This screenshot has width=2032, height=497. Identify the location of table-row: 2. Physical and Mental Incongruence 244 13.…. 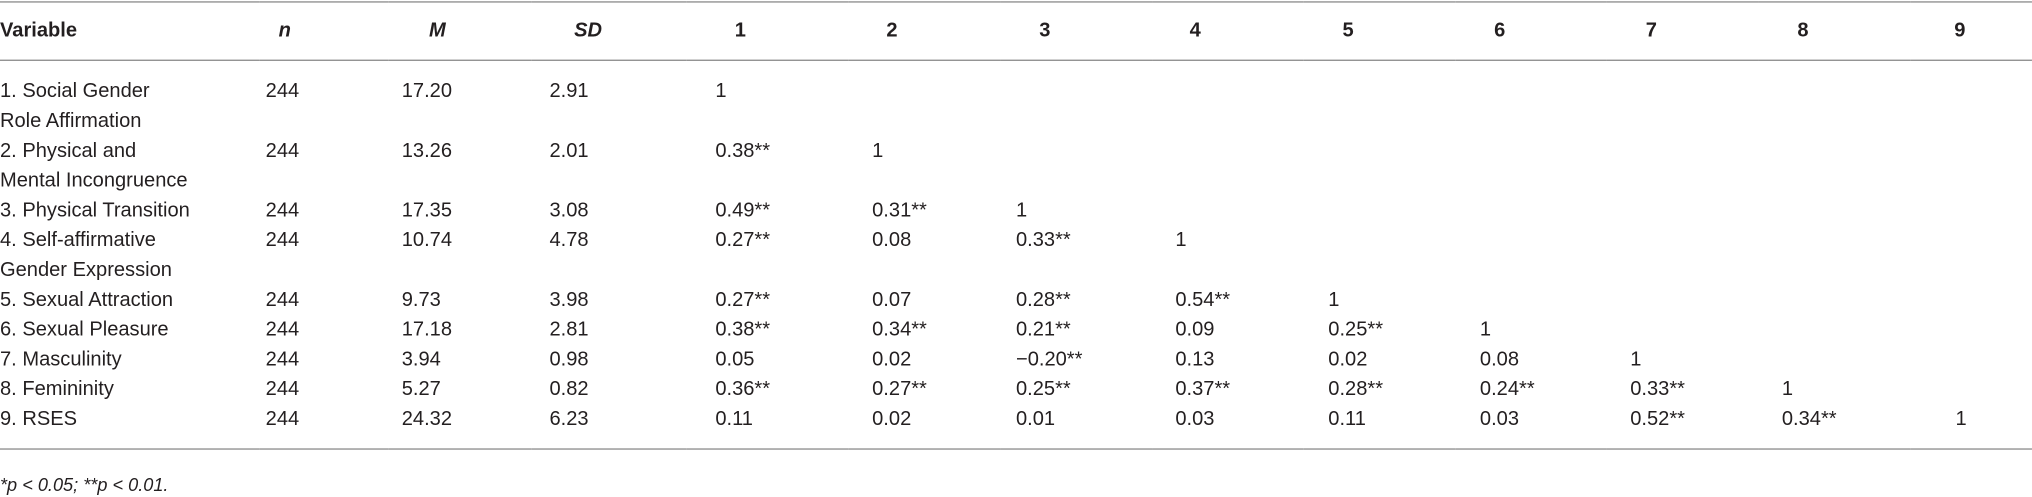
(1016, 166).